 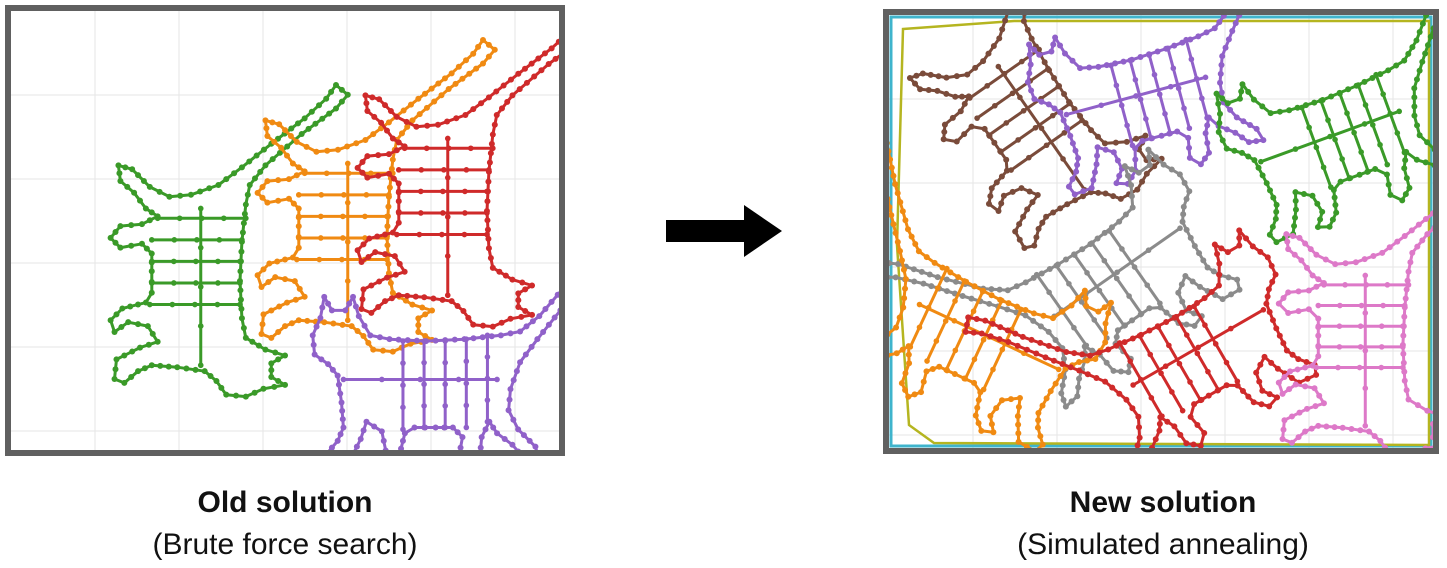 I want to click on purple-cat, so click(x=434, y=370).